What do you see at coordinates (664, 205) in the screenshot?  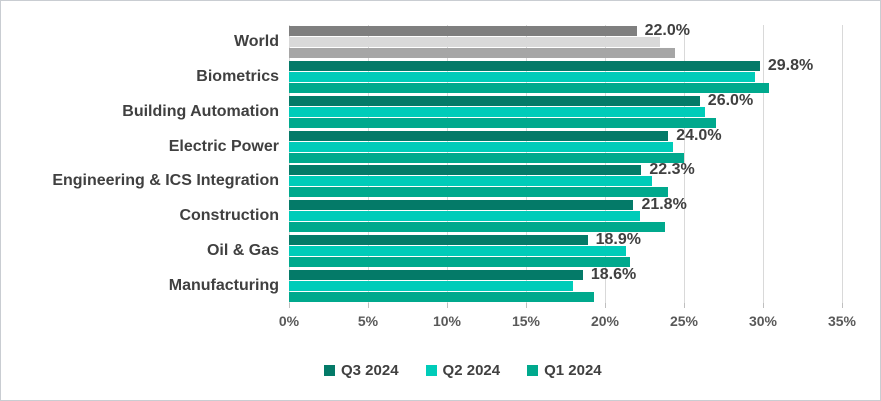 I see `data-label: 21.8%` at bounding box center [664, 205].